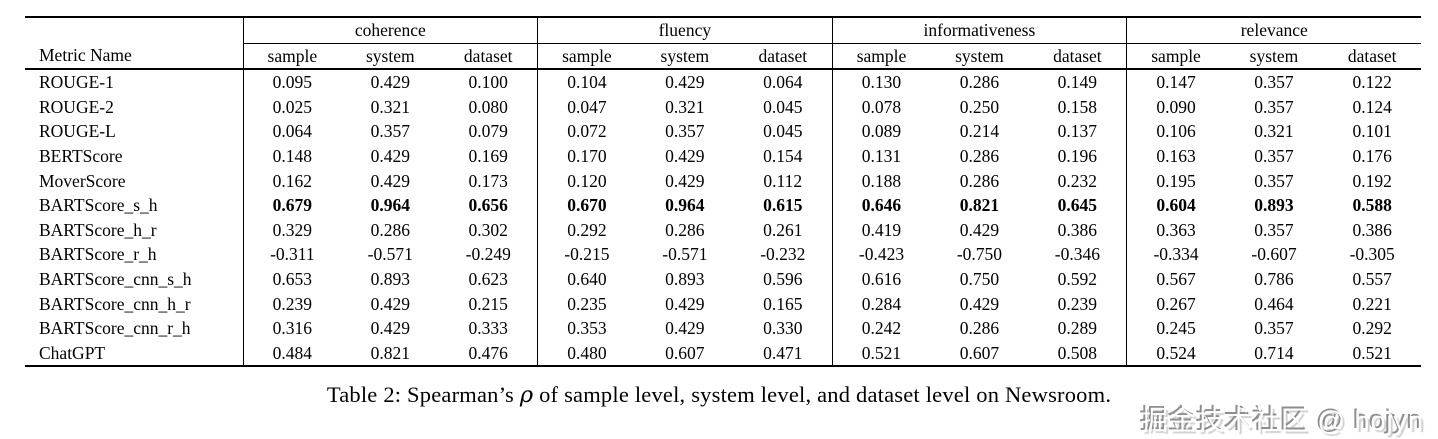 The height and width of the screenshot is (439, 1438). What do you see at coordinates (1372, 82) in the screenshot?
I see `value-cell: 0.122` at bounding box center [1372, 82].